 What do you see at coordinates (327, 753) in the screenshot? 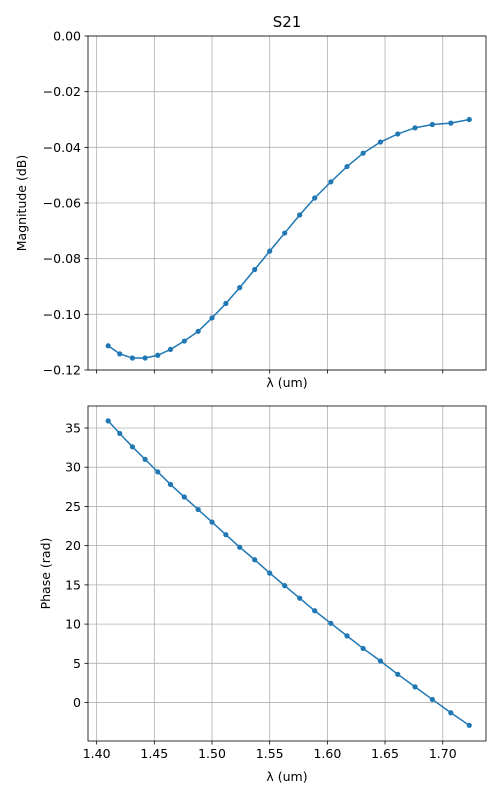
I see `x-tick-label: 1.60` at bounding box center [327, 753].